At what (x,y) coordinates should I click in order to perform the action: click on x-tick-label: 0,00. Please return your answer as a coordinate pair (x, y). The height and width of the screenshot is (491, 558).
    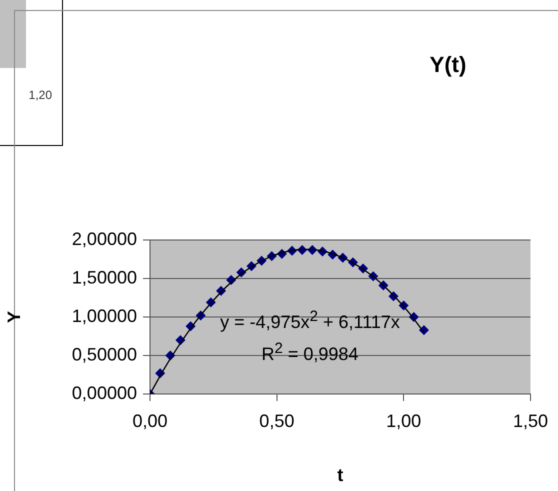
    Looking at the image, I should click on (150, 420).